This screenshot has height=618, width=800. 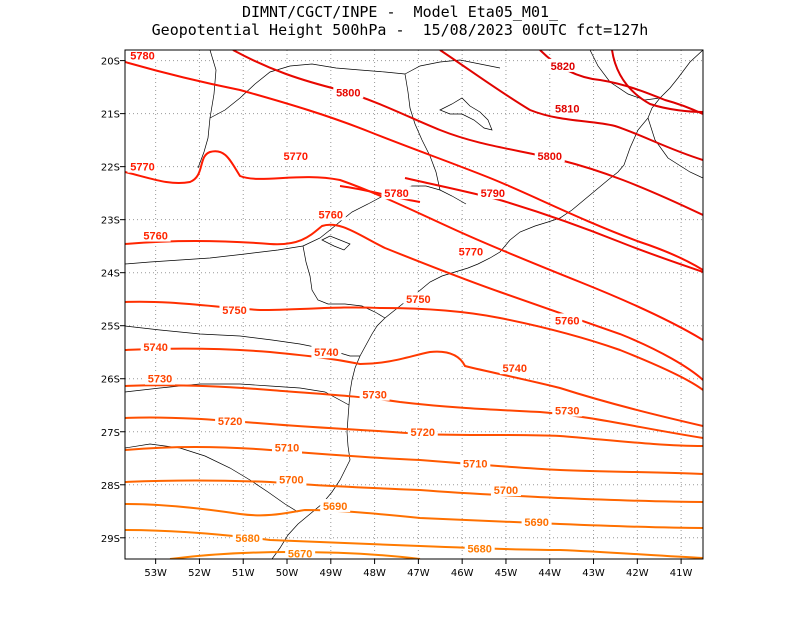 I want to click on x-tick-label: 42W, so click(x=637, y=573).